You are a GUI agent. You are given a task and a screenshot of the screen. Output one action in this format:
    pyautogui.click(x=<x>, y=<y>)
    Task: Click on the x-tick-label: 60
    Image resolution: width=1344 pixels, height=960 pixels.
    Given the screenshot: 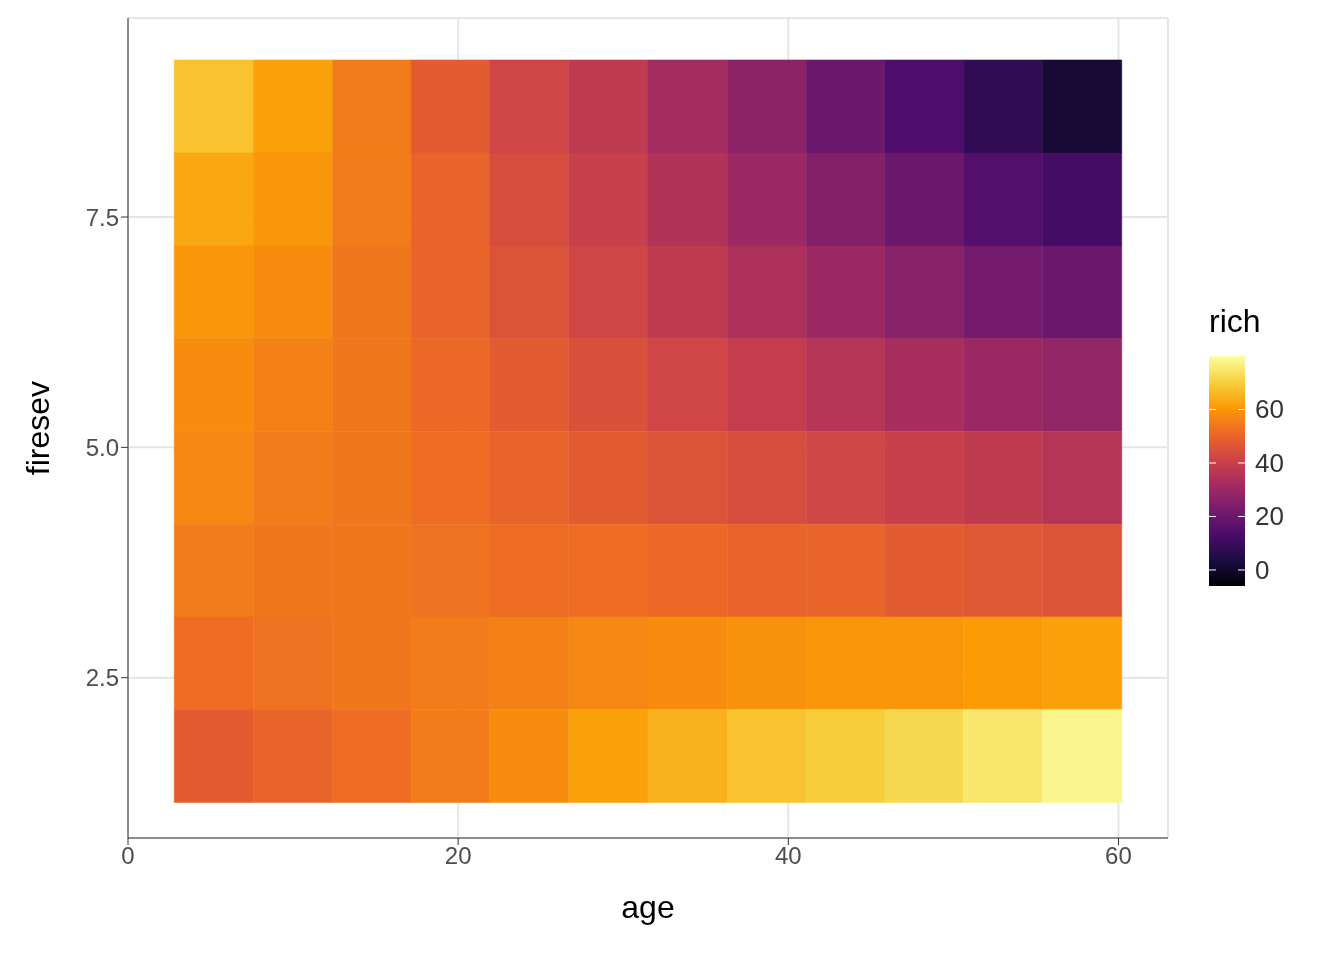 What is the action you would take?
    pyautogui.click(x=1118, y=856)
    